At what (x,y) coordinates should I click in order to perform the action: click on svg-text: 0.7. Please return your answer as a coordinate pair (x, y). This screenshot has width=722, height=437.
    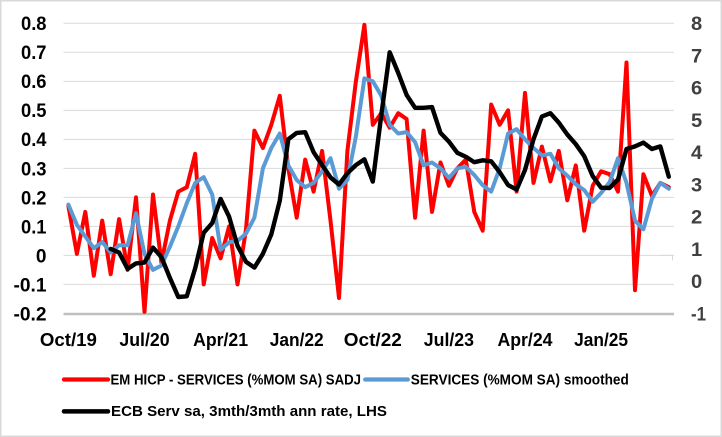
    Looking at the image, I should click on (34, 53).